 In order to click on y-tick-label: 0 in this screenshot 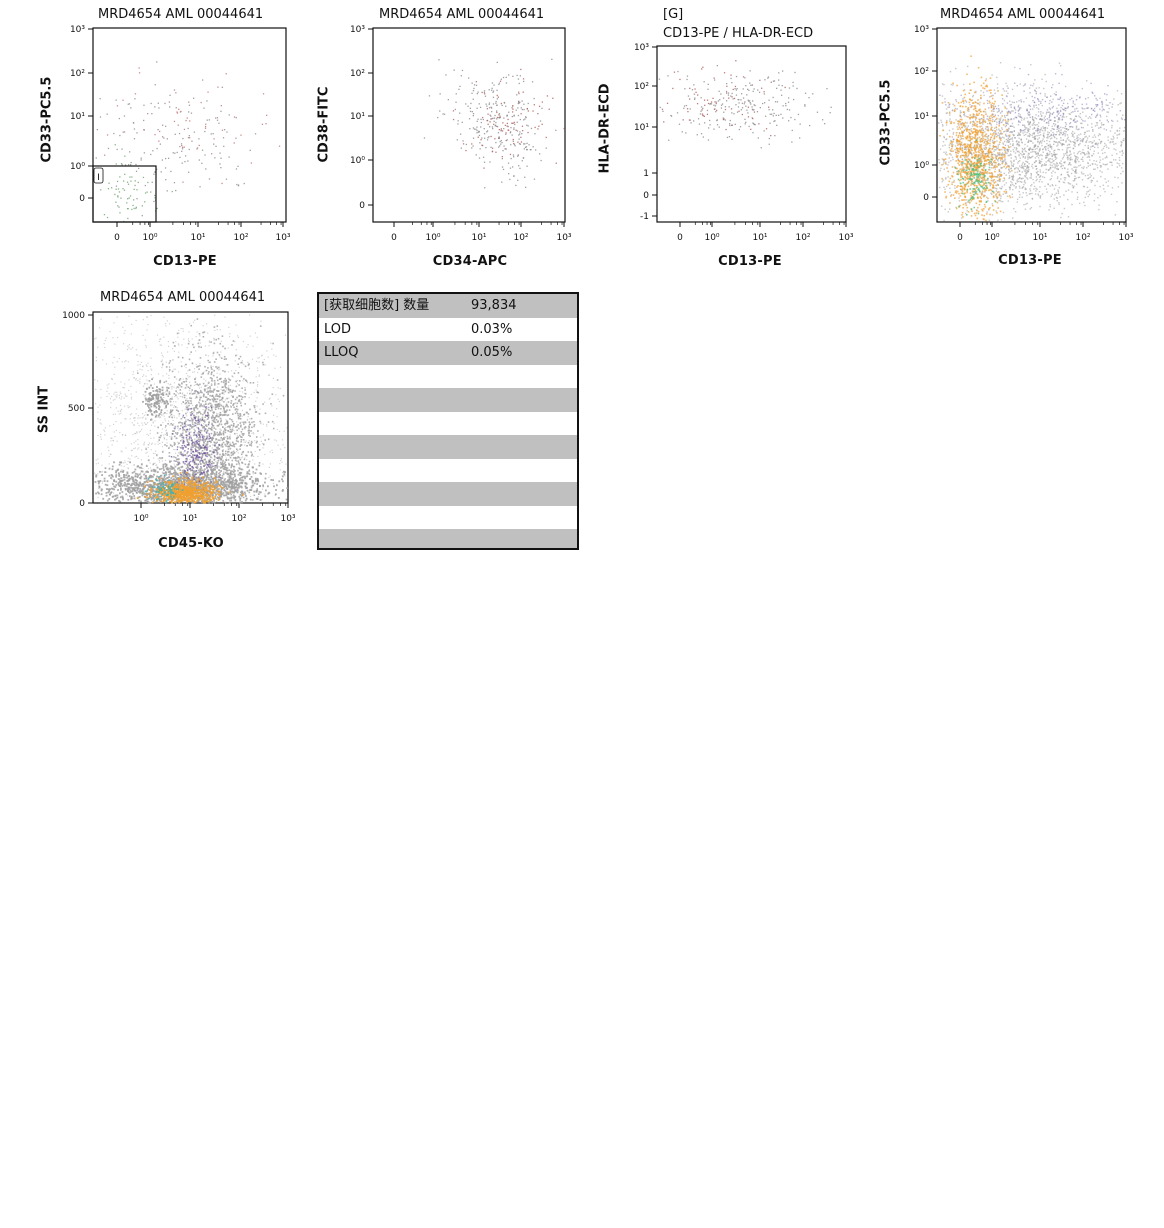, I will do `click(926, 198)`.